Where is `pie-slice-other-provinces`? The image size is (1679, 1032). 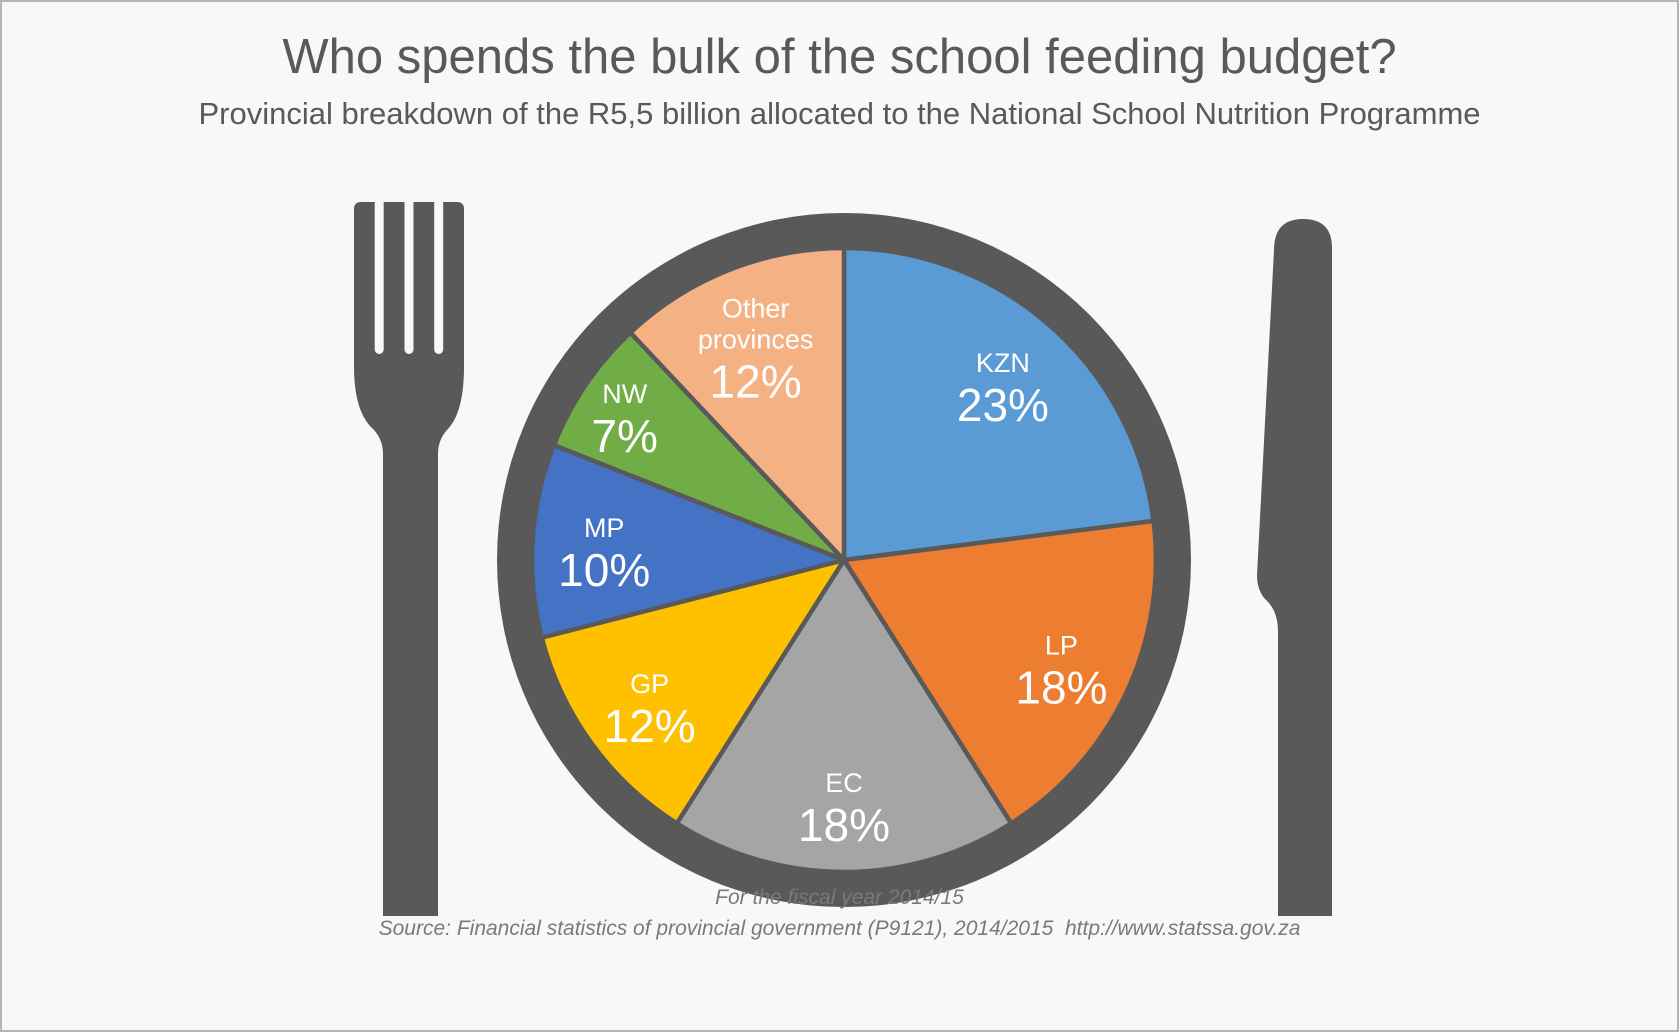
pie-slice-other-provinces is located at coordinates (737, 404).